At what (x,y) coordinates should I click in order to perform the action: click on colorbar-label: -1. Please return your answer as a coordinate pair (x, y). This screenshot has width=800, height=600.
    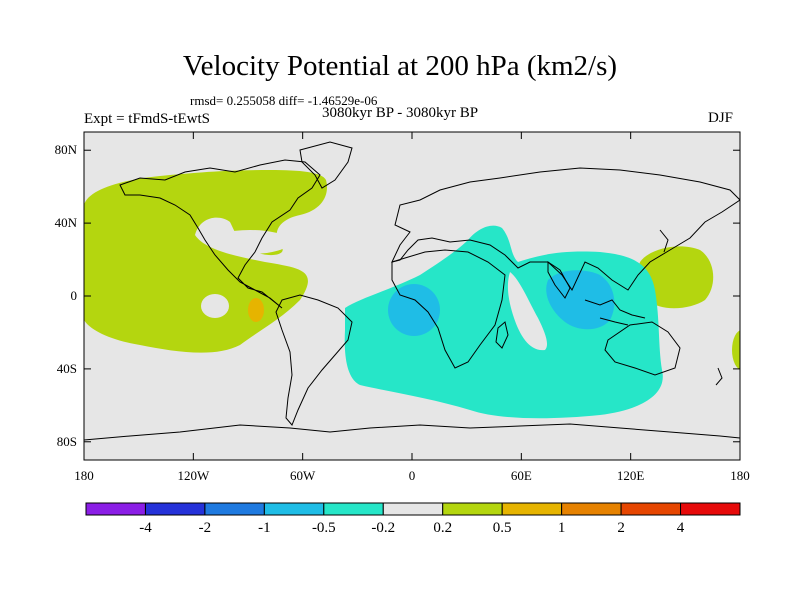
    Looking at the image, I should click on (264, 528).